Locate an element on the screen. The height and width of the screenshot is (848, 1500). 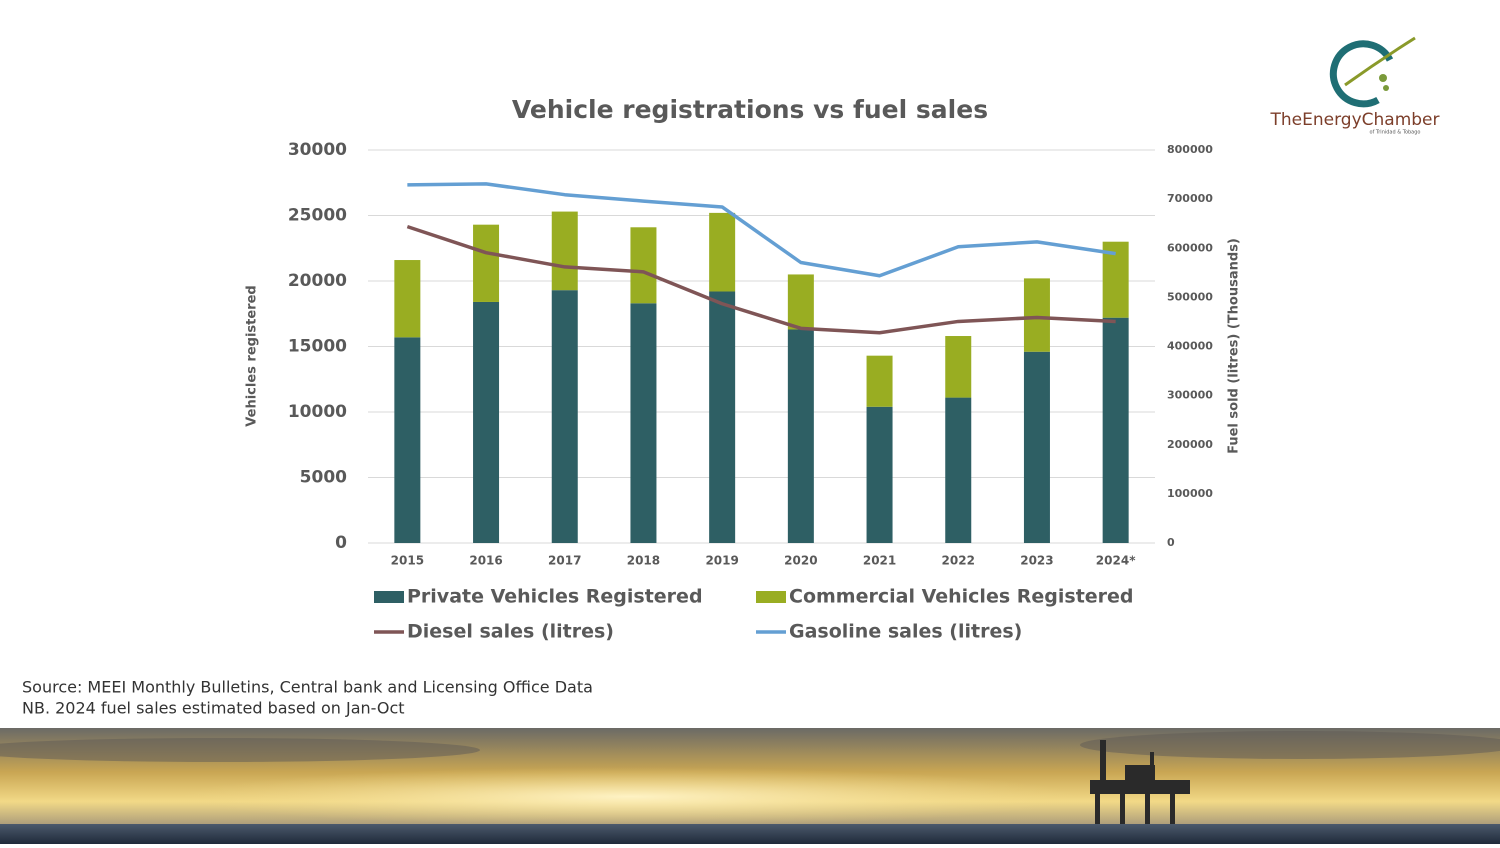
y-tick-label: 5000 is located at coordinates (323, 478).